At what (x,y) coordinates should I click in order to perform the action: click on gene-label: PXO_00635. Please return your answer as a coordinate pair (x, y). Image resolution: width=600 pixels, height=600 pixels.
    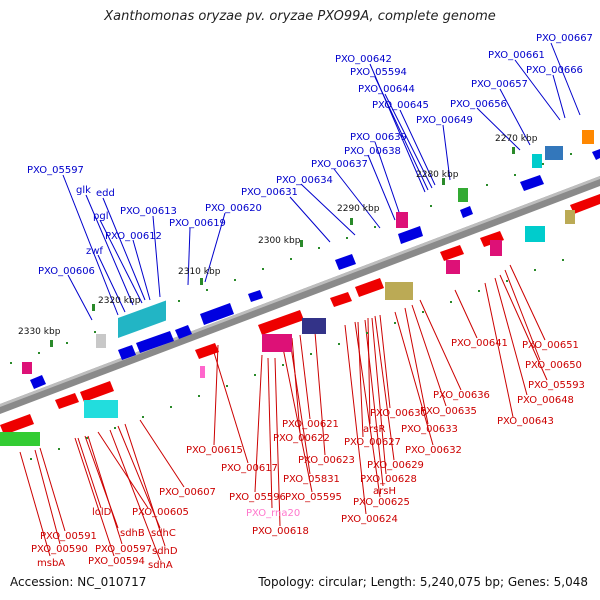
    Looking at the image, I should click on (448, 411).